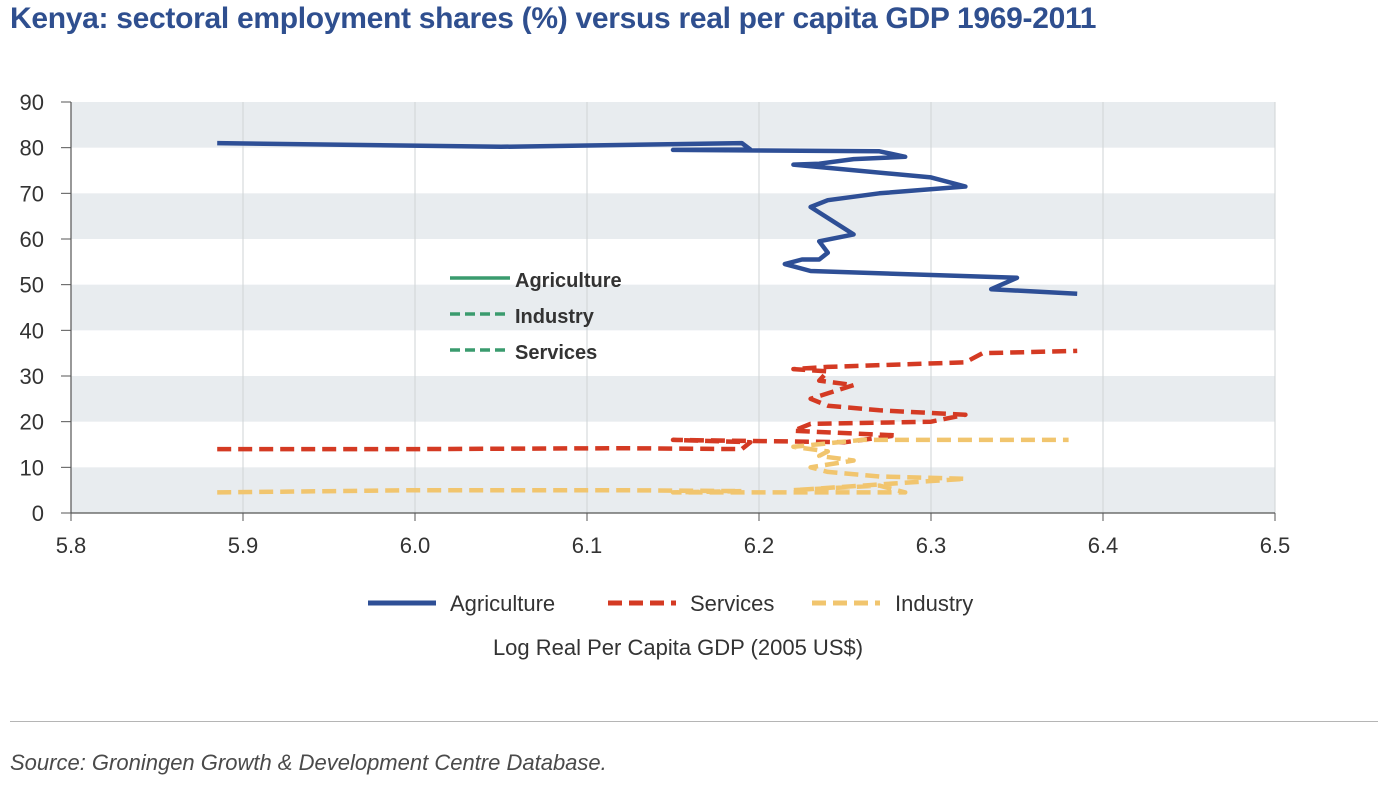 Image resolution: width=1393 pixels, height=795 pixels. Describe the element at coordinates (243, 545) in the screenshot. I see `x-tick-label: 5.9` at that location.